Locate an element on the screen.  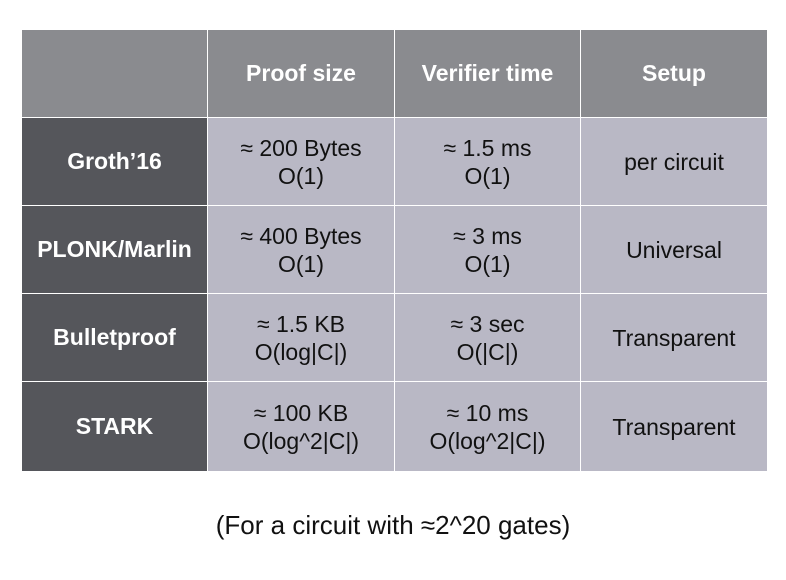
column-header-proof-size: Proof size is located at coordinates (301, 74).